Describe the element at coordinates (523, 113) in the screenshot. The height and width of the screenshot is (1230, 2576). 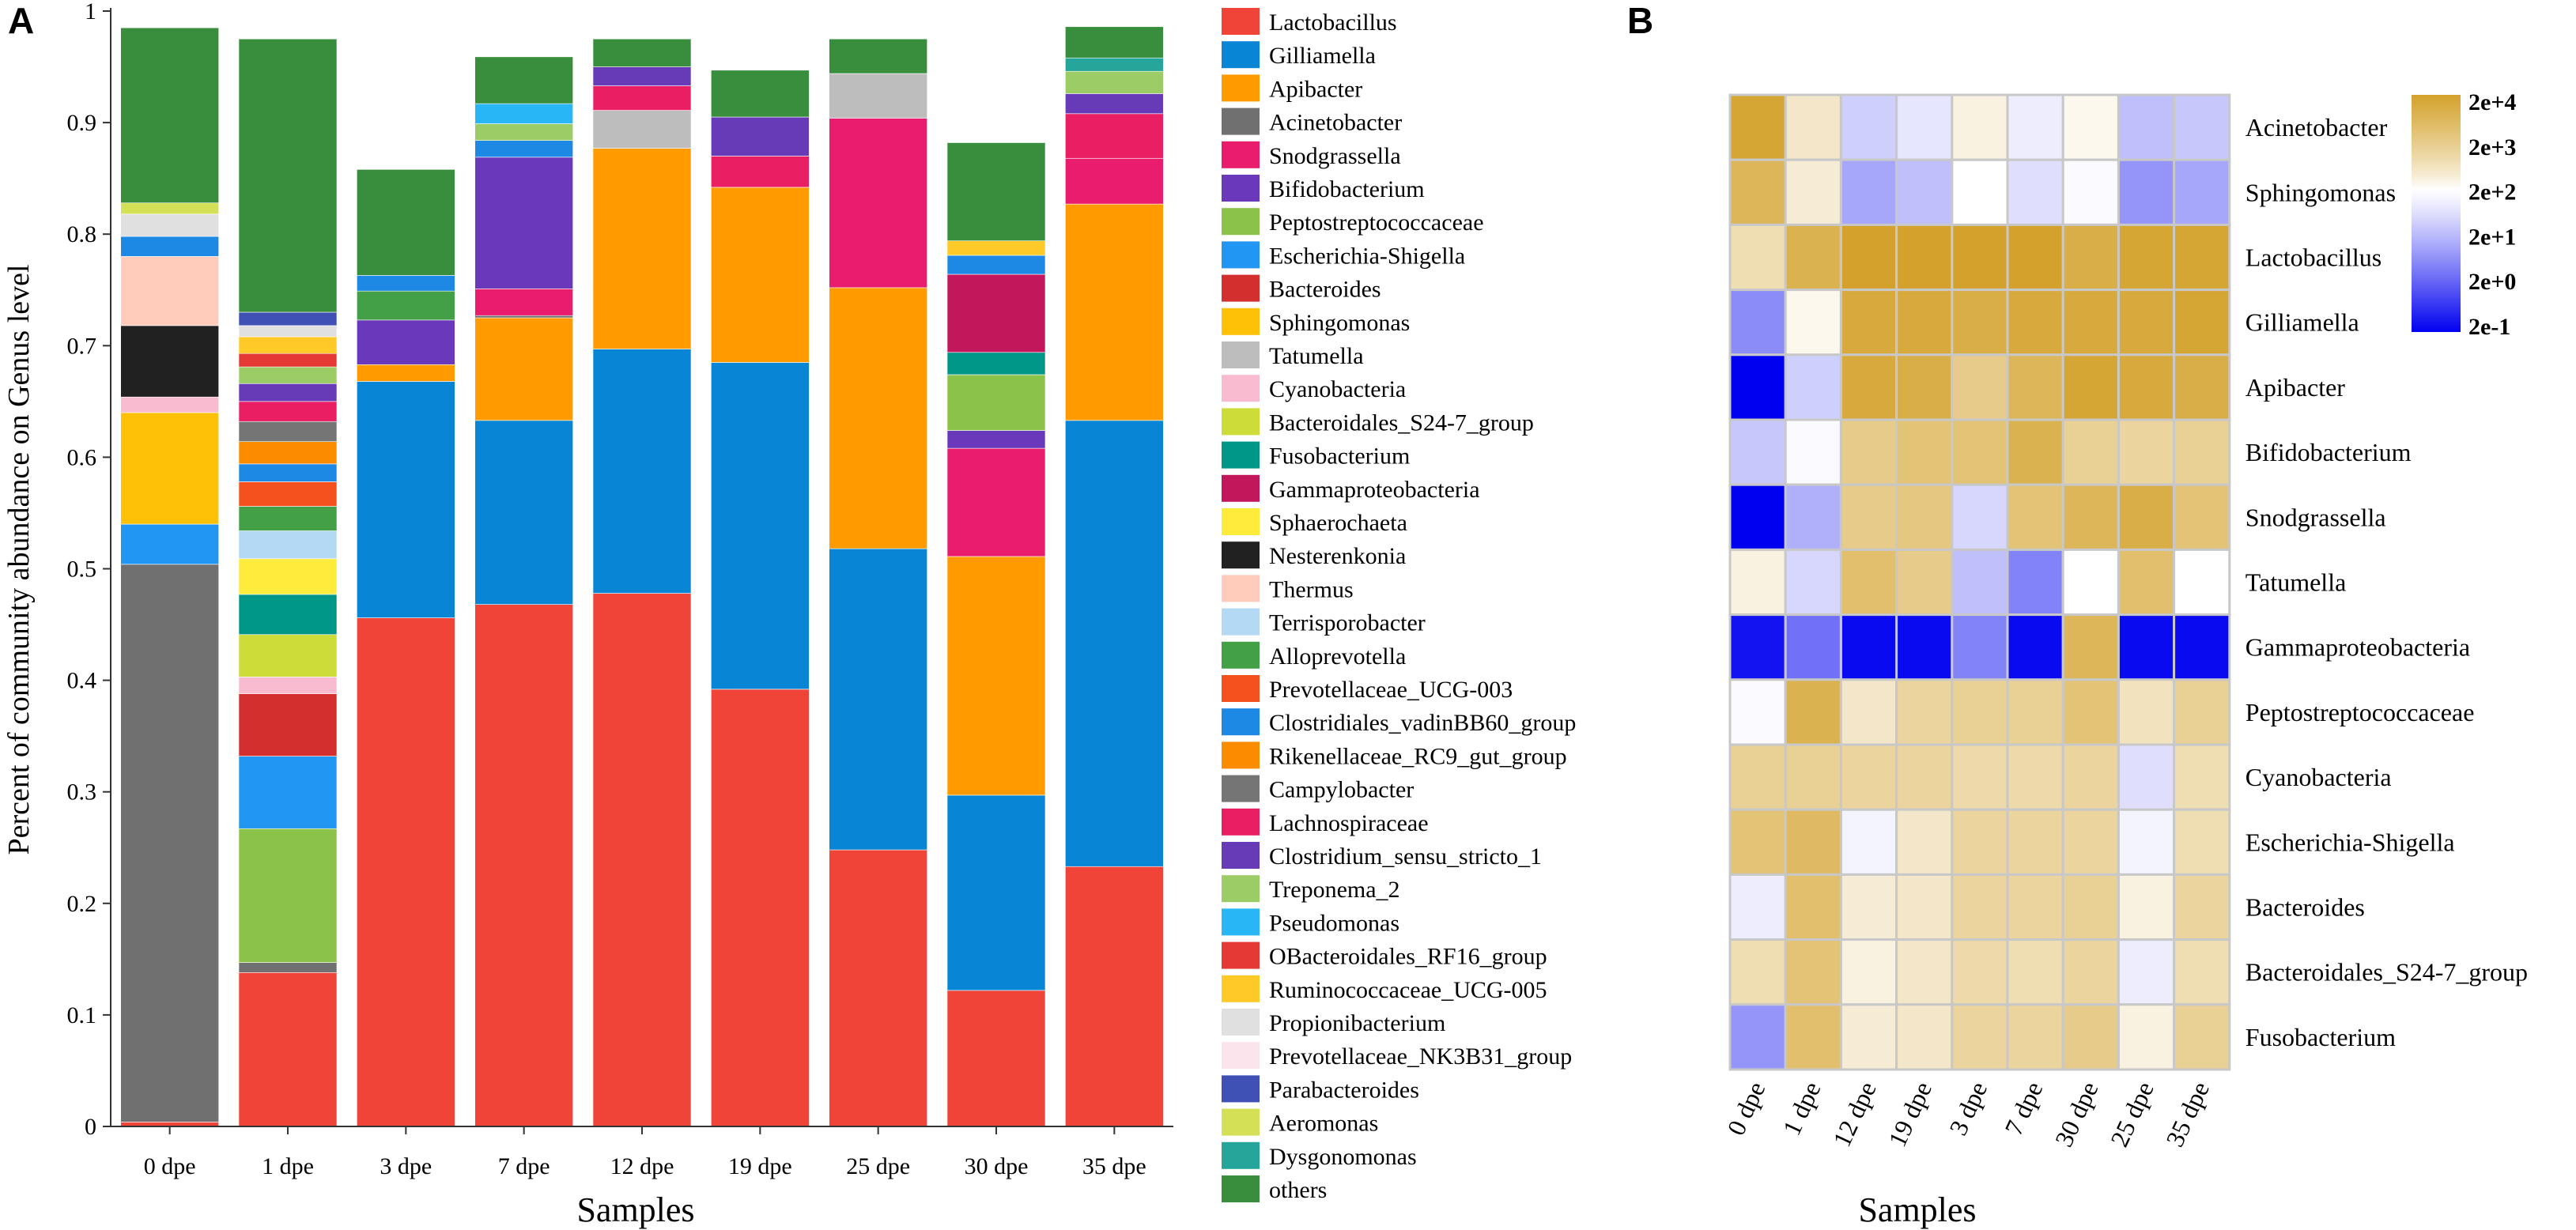
I see `bar-segment-pseudomonas-7-dpe` at that location.